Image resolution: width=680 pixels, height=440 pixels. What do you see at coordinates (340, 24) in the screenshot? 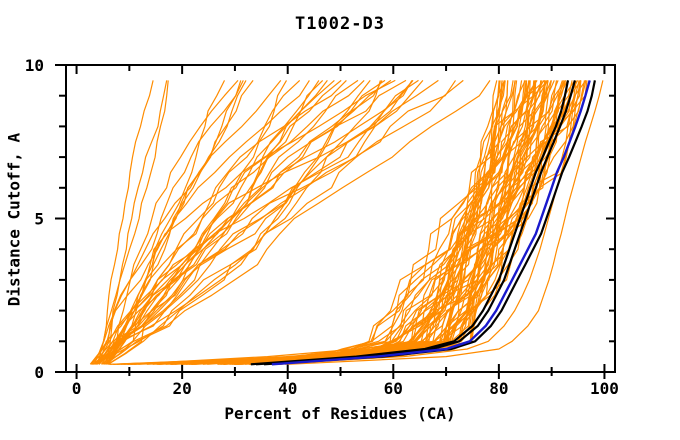
I see `chart-title: T1002-D3` at bounding box center [340, 24].